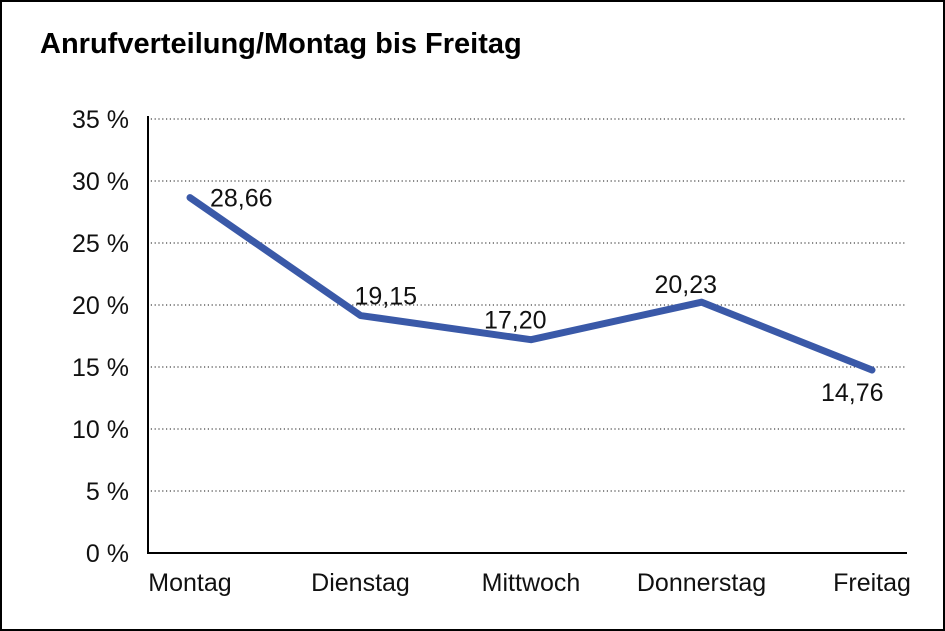 The image size is (945, 631). I want to click on y-axis-tick-label: 20 %, so click(100, 306).